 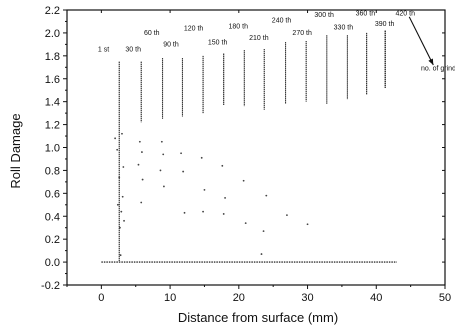 I want to click on annotation-6: 180 th, so click(x=239, y=26).